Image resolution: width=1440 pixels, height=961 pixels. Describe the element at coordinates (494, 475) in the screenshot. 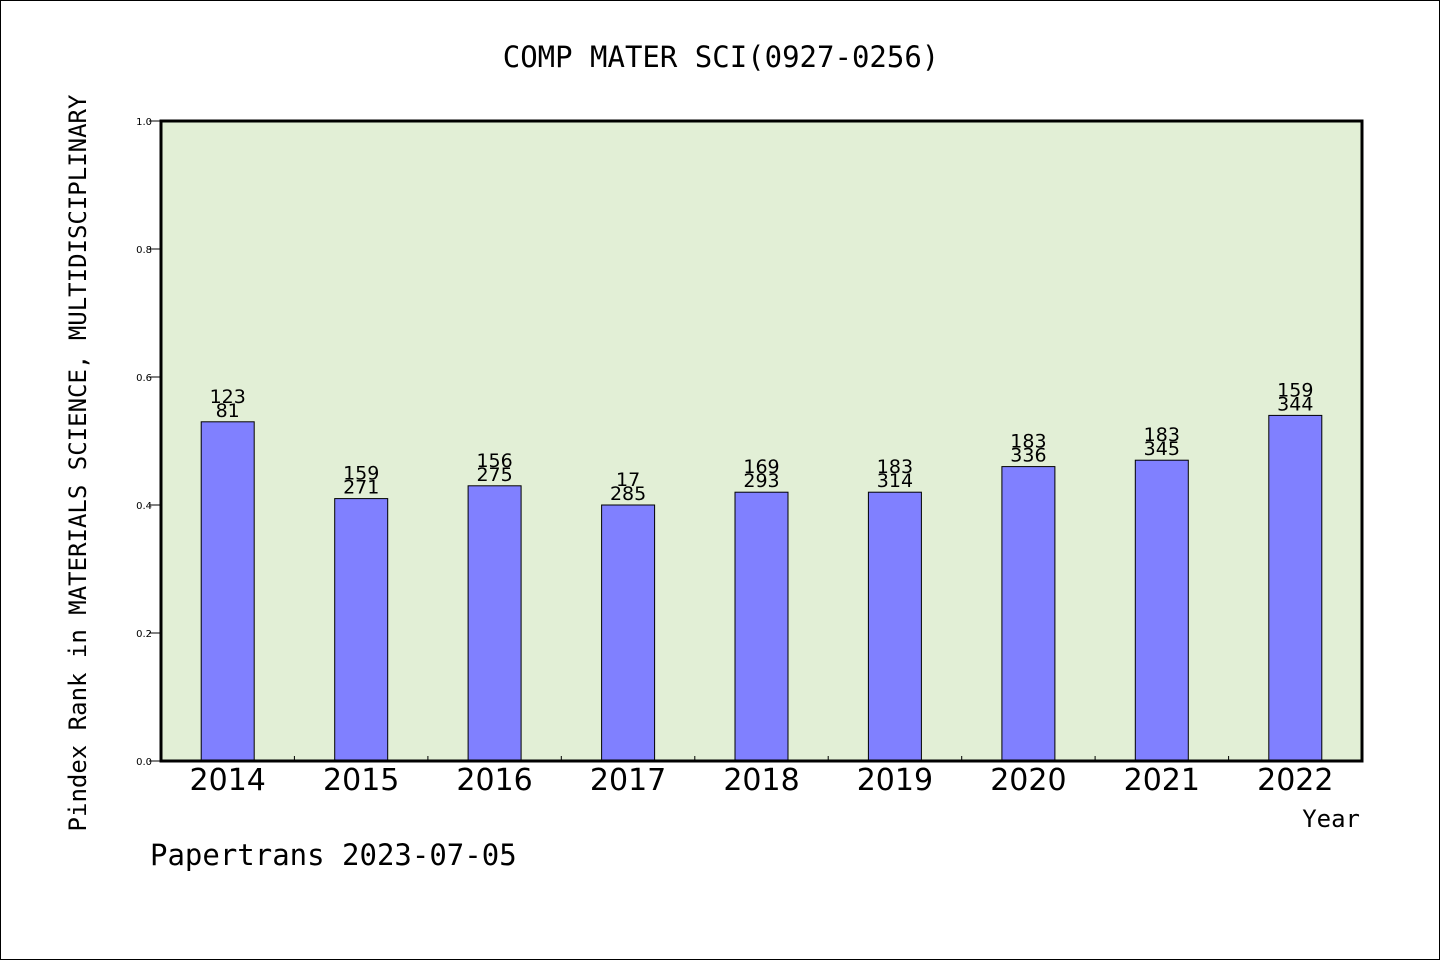

I see `bar-label-bottom-2016: 275` at that location.